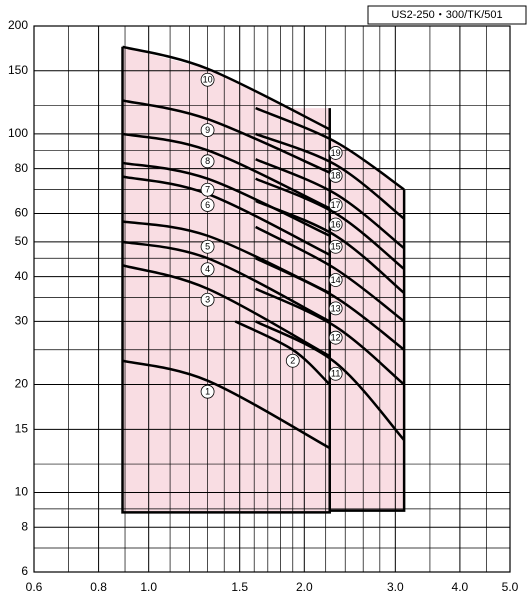 This screenshot has width=531, height=604. What do you see at coordinates (18, 133) in the screenshot?
I see `y-tick-label: 100` at bounding box center [18, 133].